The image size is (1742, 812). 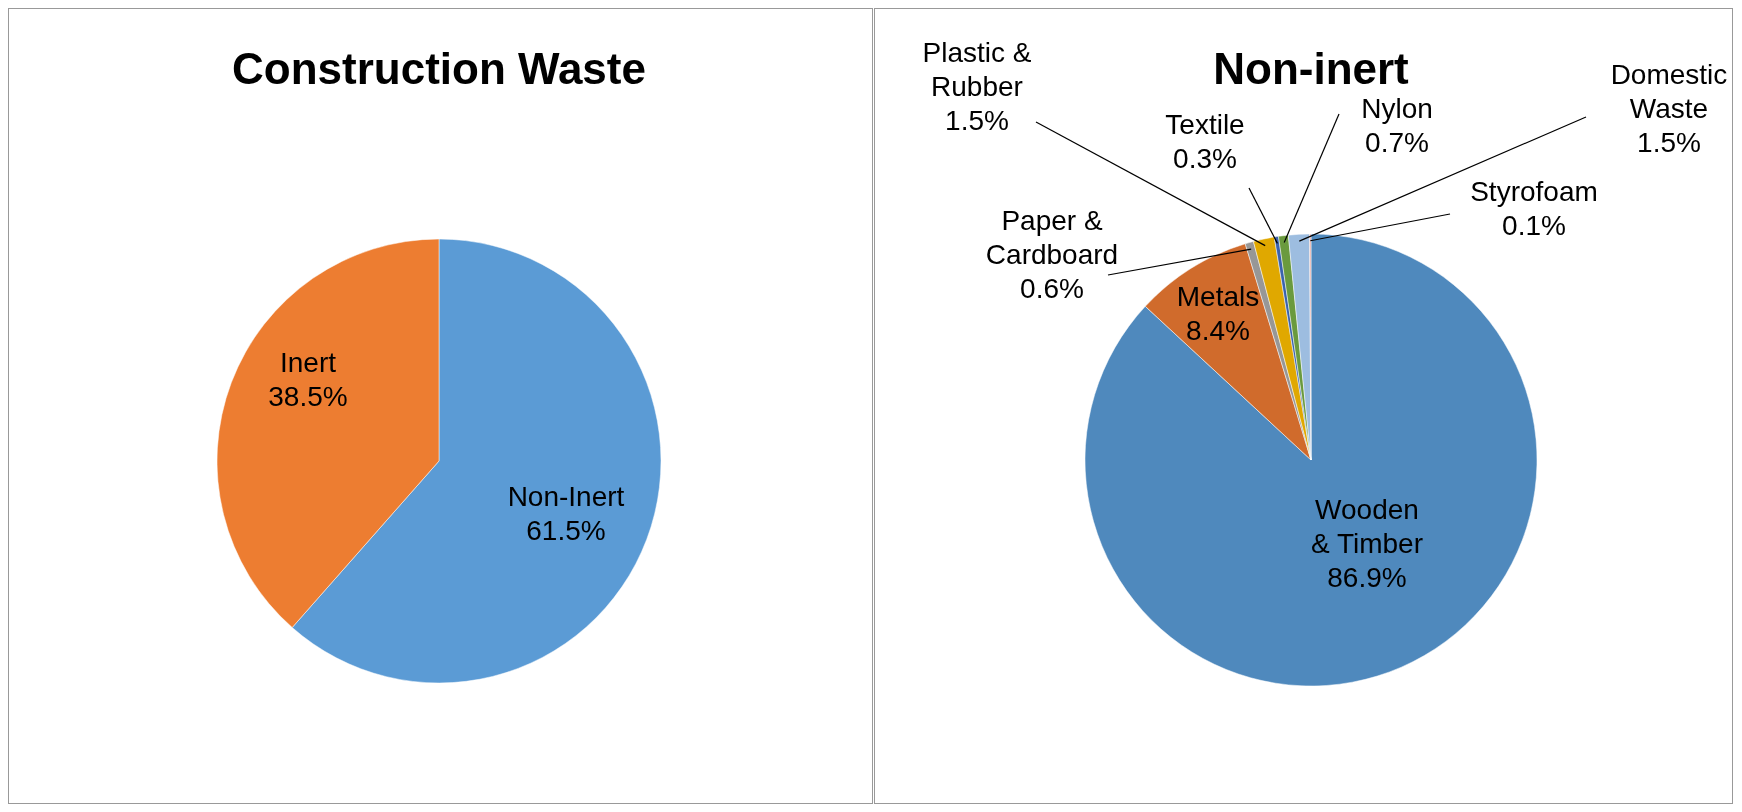 What do you see at coordinates (1311, 68) in the screenshot?
I see `chart-title: Non-inert` at bounding box center [1311, 68].